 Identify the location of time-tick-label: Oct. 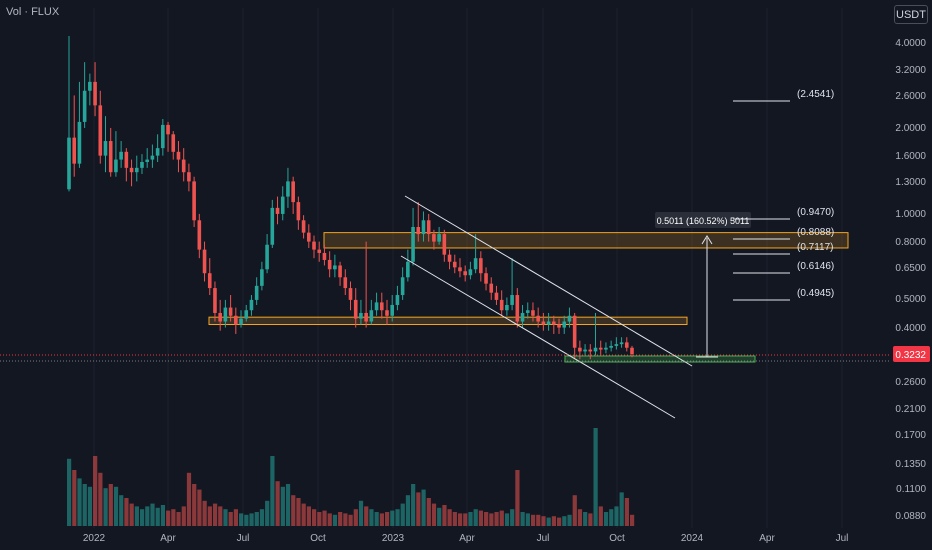
(318, 538).